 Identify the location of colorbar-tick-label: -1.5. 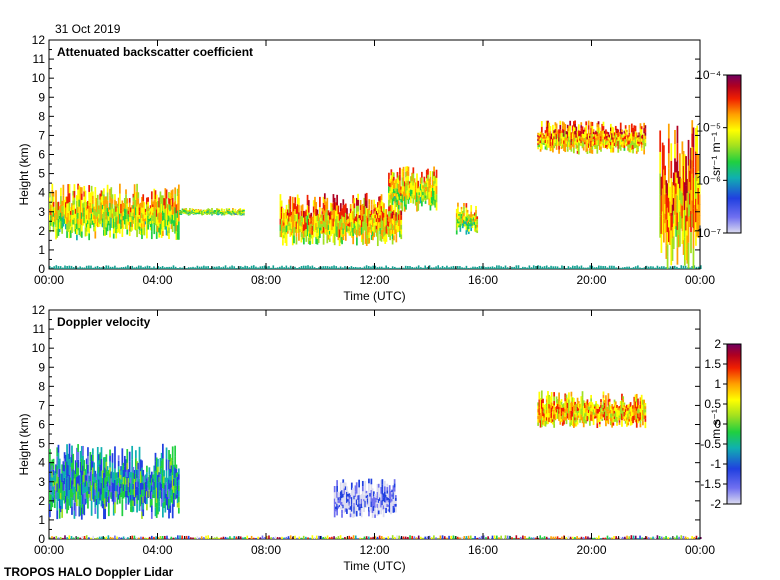
(710, 484).